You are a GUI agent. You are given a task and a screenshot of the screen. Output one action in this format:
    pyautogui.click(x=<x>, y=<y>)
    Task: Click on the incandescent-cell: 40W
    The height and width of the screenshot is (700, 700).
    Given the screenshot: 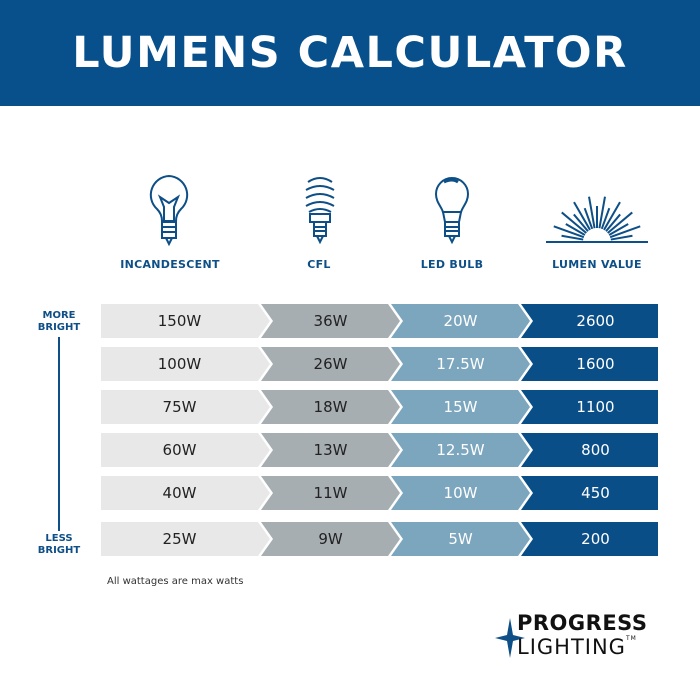 What is the action you would take?
    pyautogui.click(x=185, y=493)
    